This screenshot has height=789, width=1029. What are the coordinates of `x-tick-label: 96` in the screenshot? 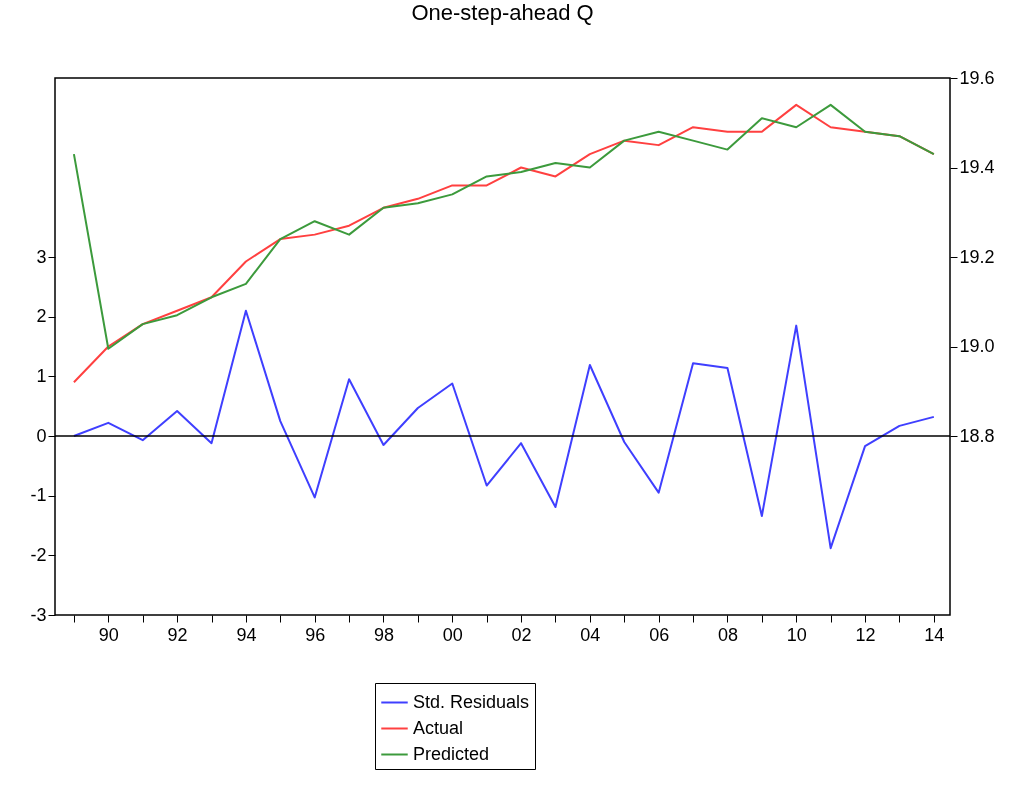 It's located at (315, 634).